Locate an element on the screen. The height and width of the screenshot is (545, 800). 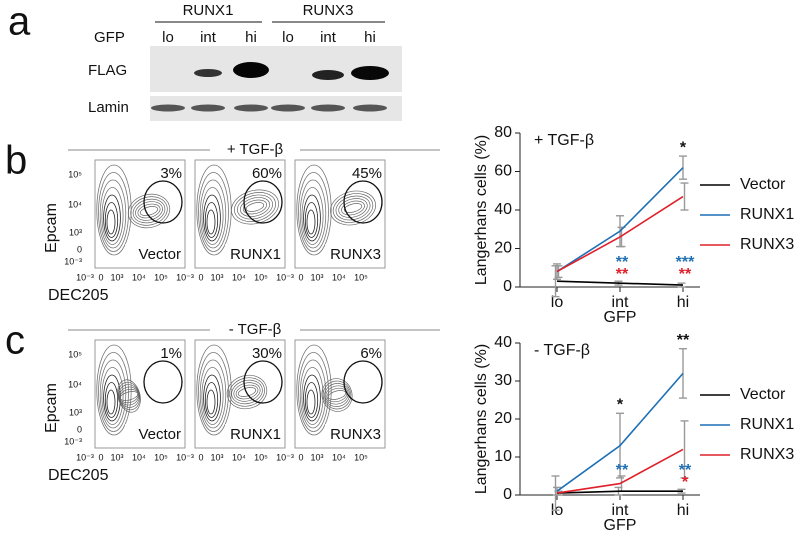
blot-label: FLAG is located at coordinates (107, 70).